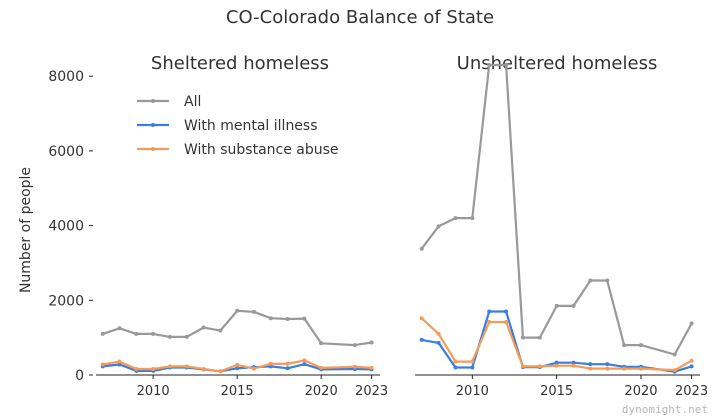 The height and width of the screenshot is (420, 720). Describe the element at coordinates (66, 301) in the screenshot. I see `y-tick-label: 2000` at that location.